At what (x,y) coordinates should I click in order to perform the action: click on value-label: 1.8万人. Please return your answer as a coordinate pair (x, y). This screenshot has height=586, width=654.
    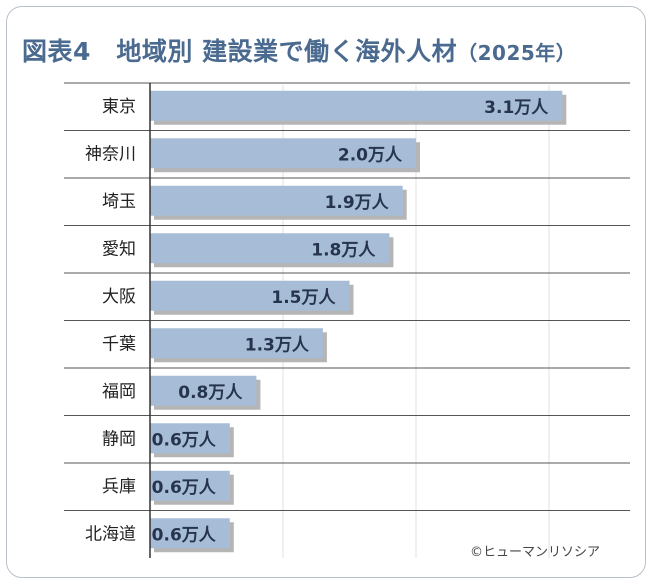
    Looking at the image, I should click on (343, 250).